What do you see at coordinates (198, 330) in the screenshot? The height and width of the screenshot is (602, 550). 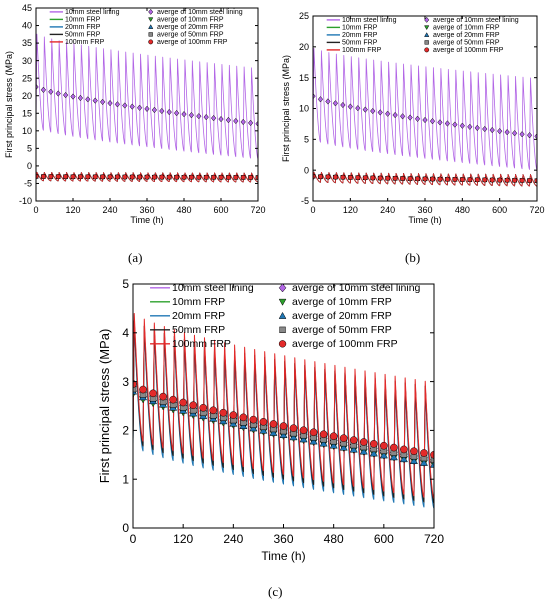 I see `legend-label: 50mm FRP` at bounding box center [198, 330].